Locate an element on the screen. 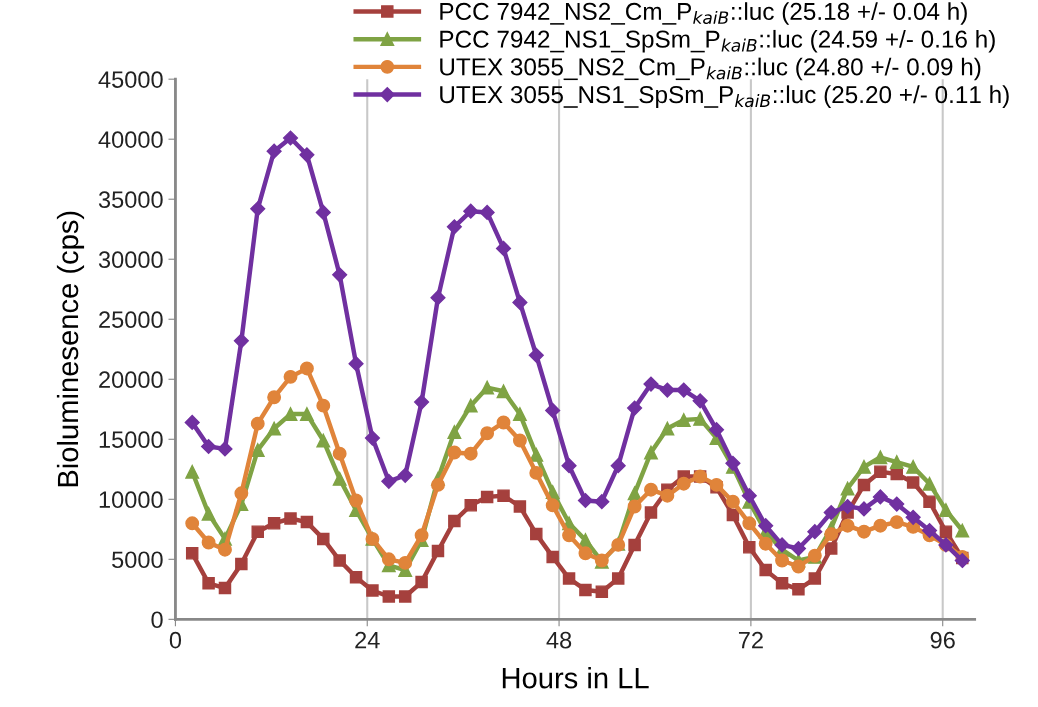 This screenshot has width=1038, height=707. y-tick-label: 5000 is located at coordinates (137, 560).